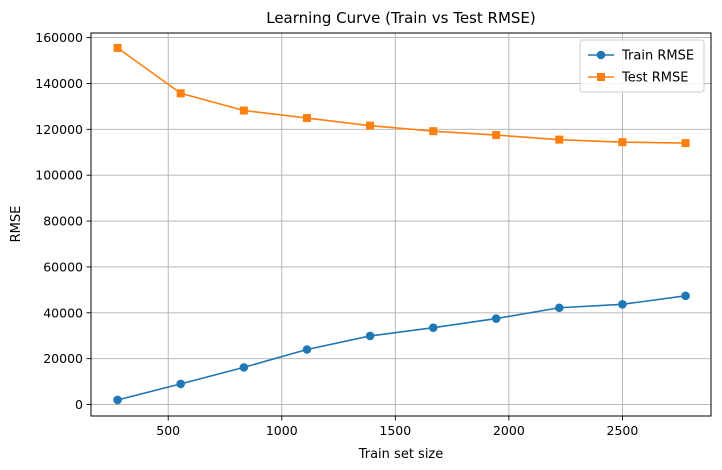  I want to click on legend-test-rmse-label: Test RMSE, so click(654, 78).